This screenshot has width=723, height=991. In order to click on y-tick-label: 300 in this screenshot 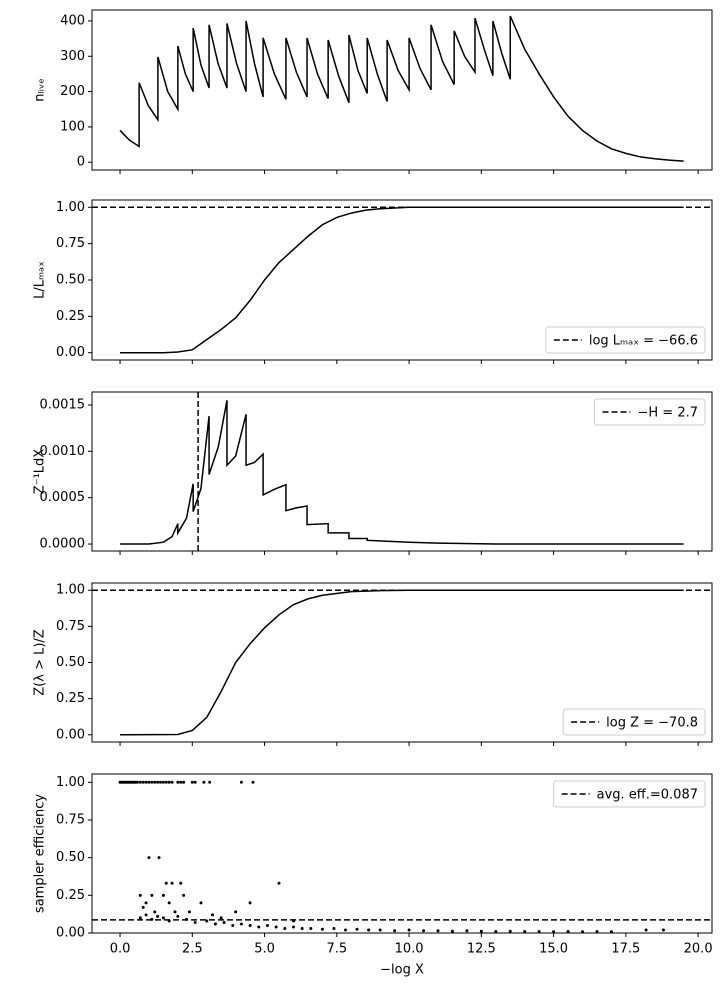, I will do `click(72, 56)`.